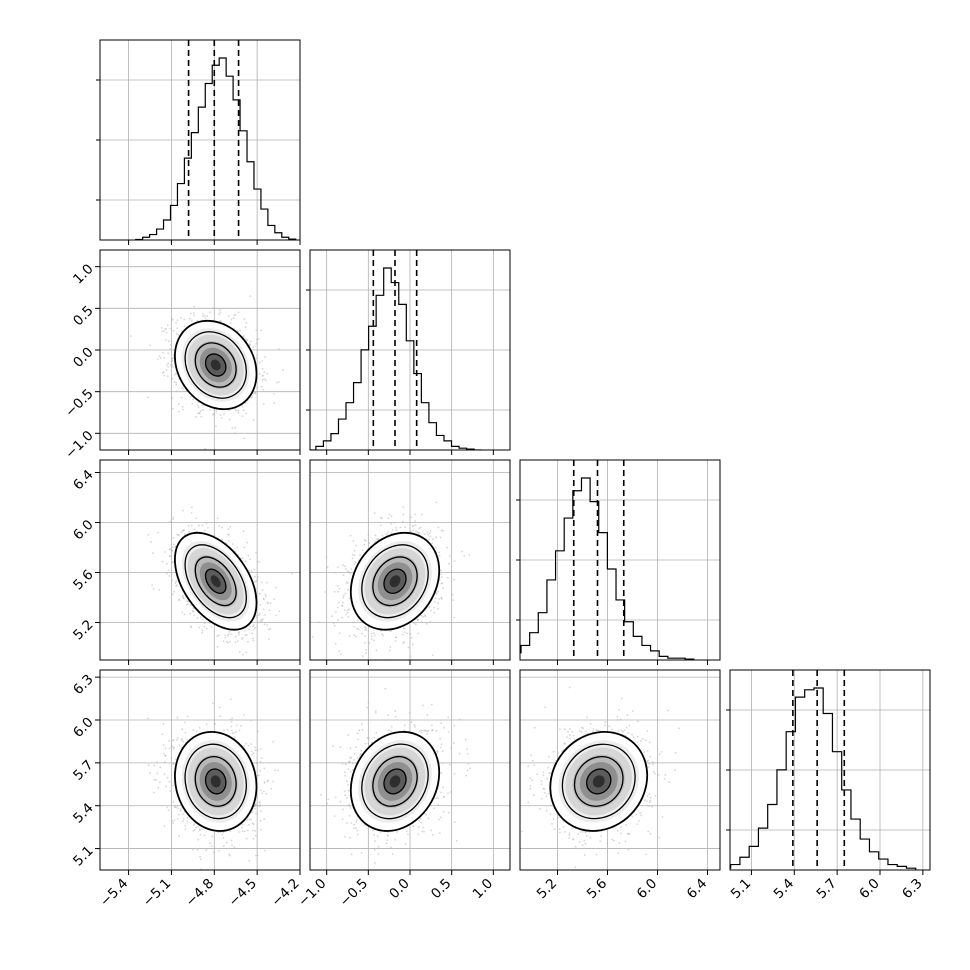 The width and height of the screenshot is (970, 970). I want to click on scatter-panel-1-0: −1.0−0.50.00.51.0, so click(181, 355).